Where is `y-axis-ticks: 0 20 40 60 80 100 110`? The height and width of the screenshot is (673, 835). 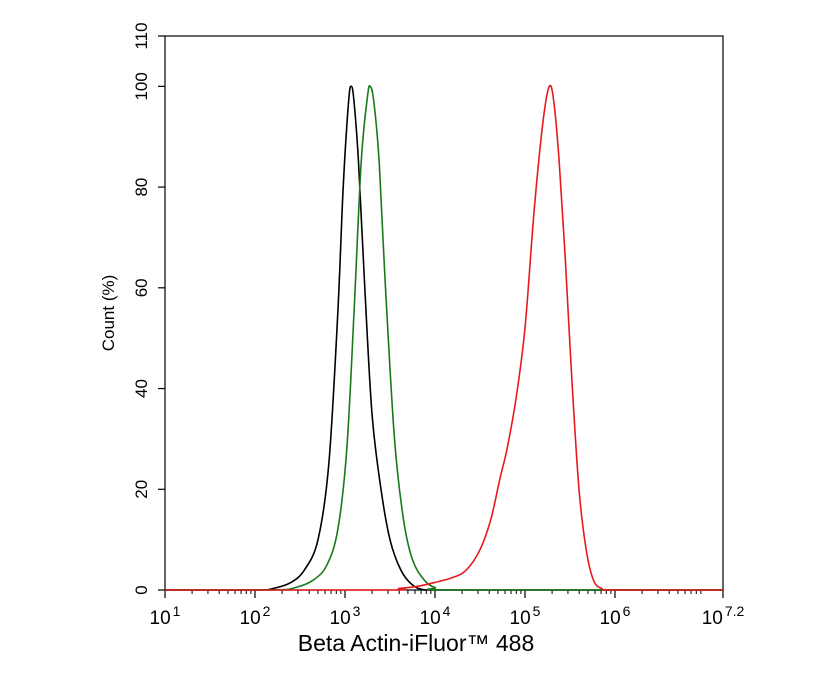
y-axis-ticks: 0 20 40 60 80 100 110 is located at coordinates (148, 308).